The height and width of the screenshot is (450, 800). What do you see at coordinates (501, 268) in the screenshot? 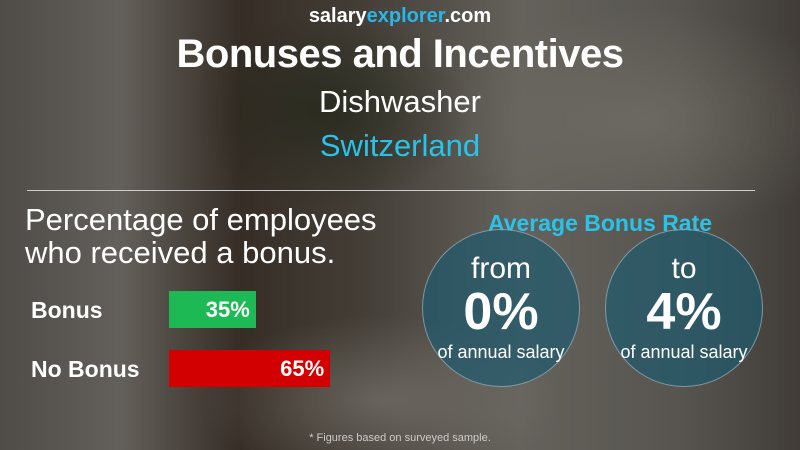
I see `from-word: from` at bounding box center [501, 268].